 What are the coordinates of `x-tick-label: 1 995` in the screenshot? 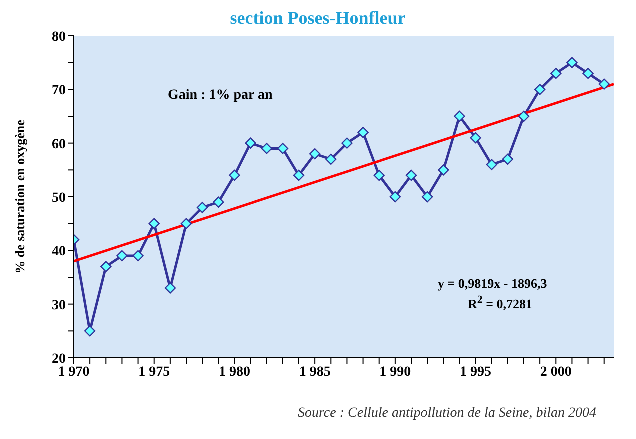 It's located at (476, 372).